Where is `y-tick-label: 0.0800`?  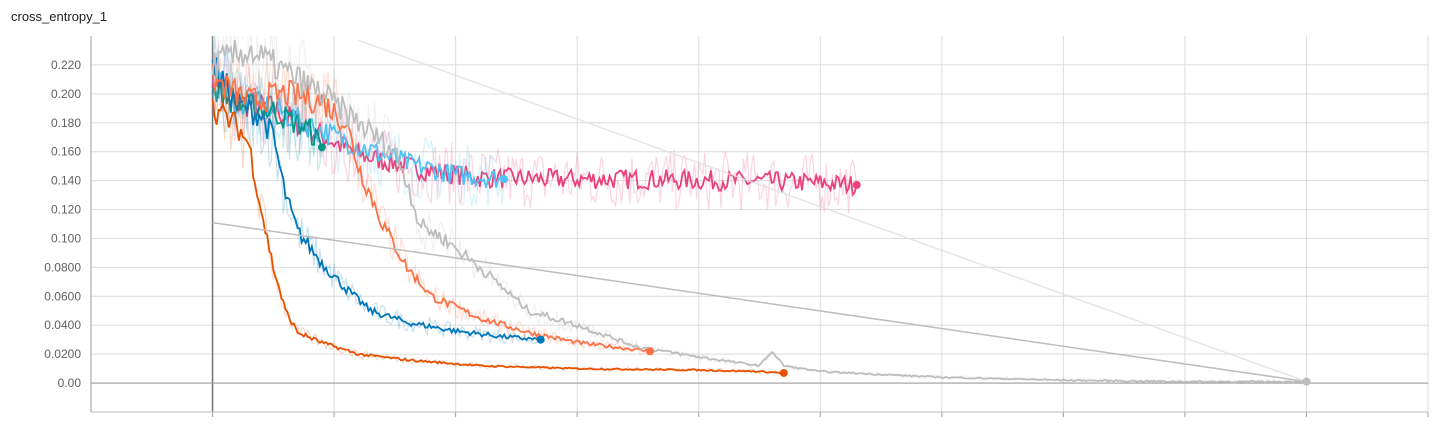 y-tick-label: 0.0800 is located at coordinates (62, 267).